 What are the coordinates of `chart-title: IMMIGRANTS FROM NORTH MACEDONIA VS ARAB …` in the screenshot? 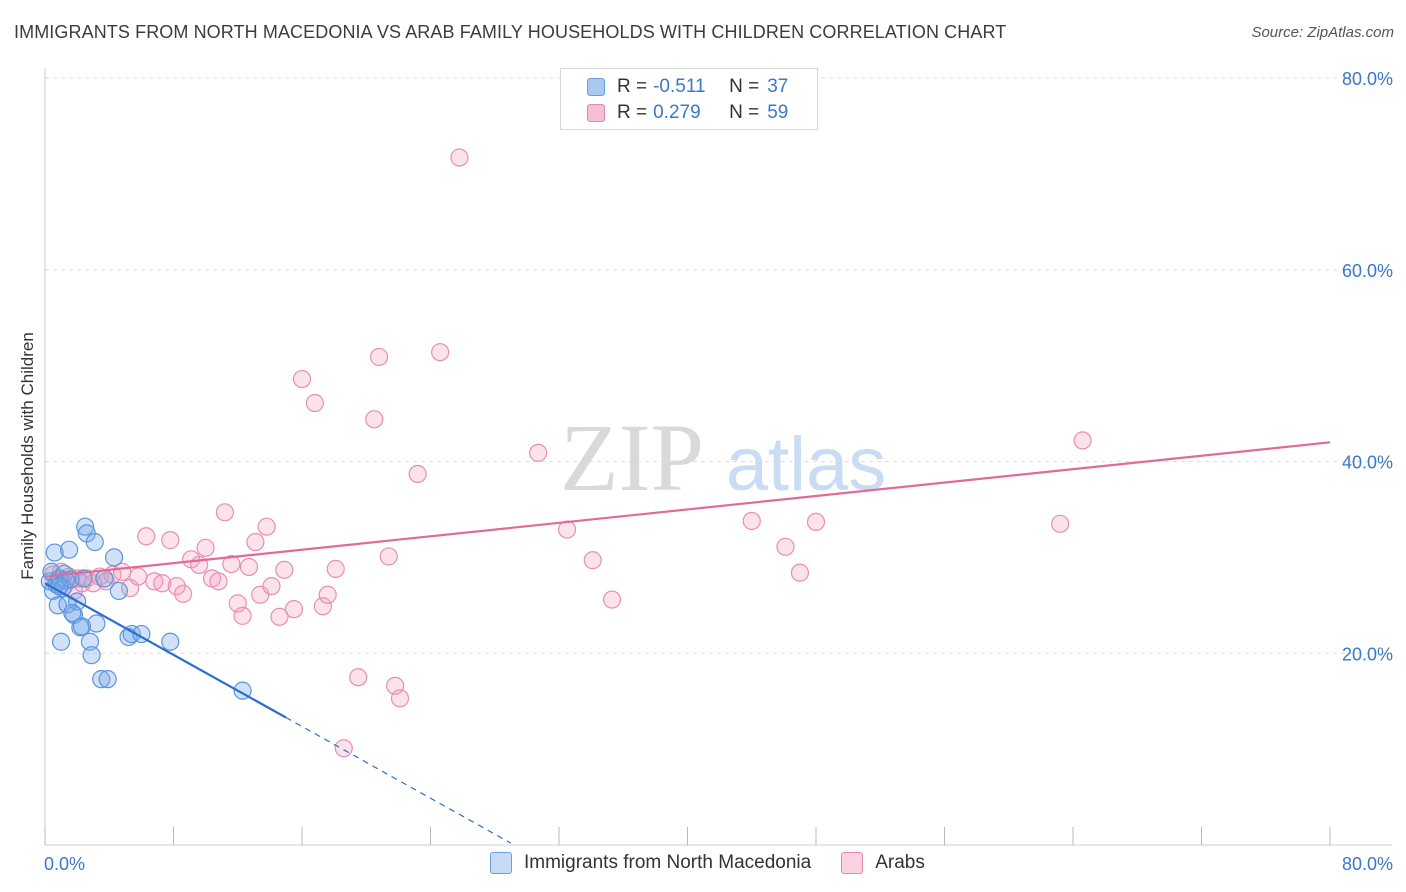 It's located at (510, 32).